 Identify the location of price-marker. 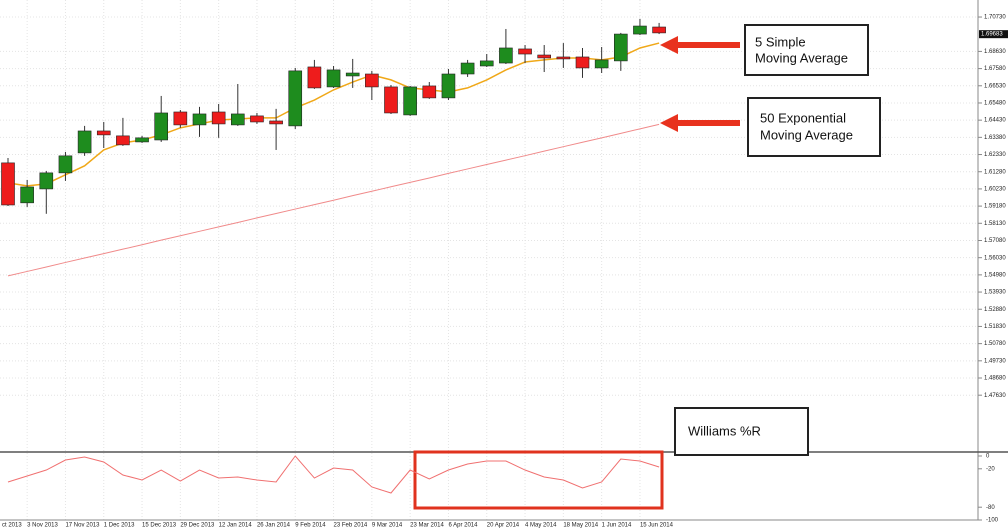
(993, 34).